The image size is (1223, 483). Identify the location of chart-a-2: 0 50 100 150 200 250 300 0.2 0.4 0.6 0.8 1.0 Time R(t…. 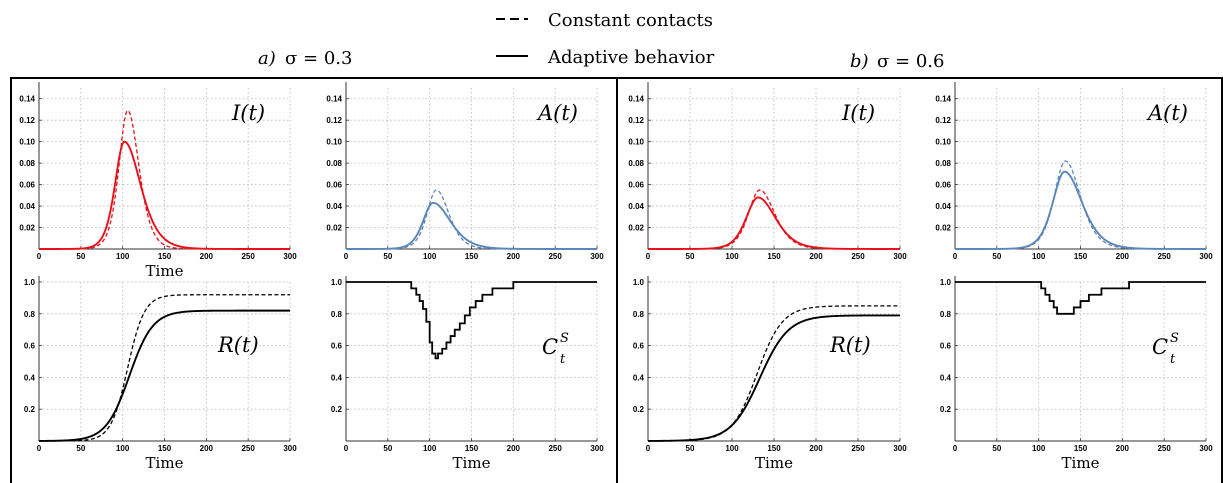
(160, 374).